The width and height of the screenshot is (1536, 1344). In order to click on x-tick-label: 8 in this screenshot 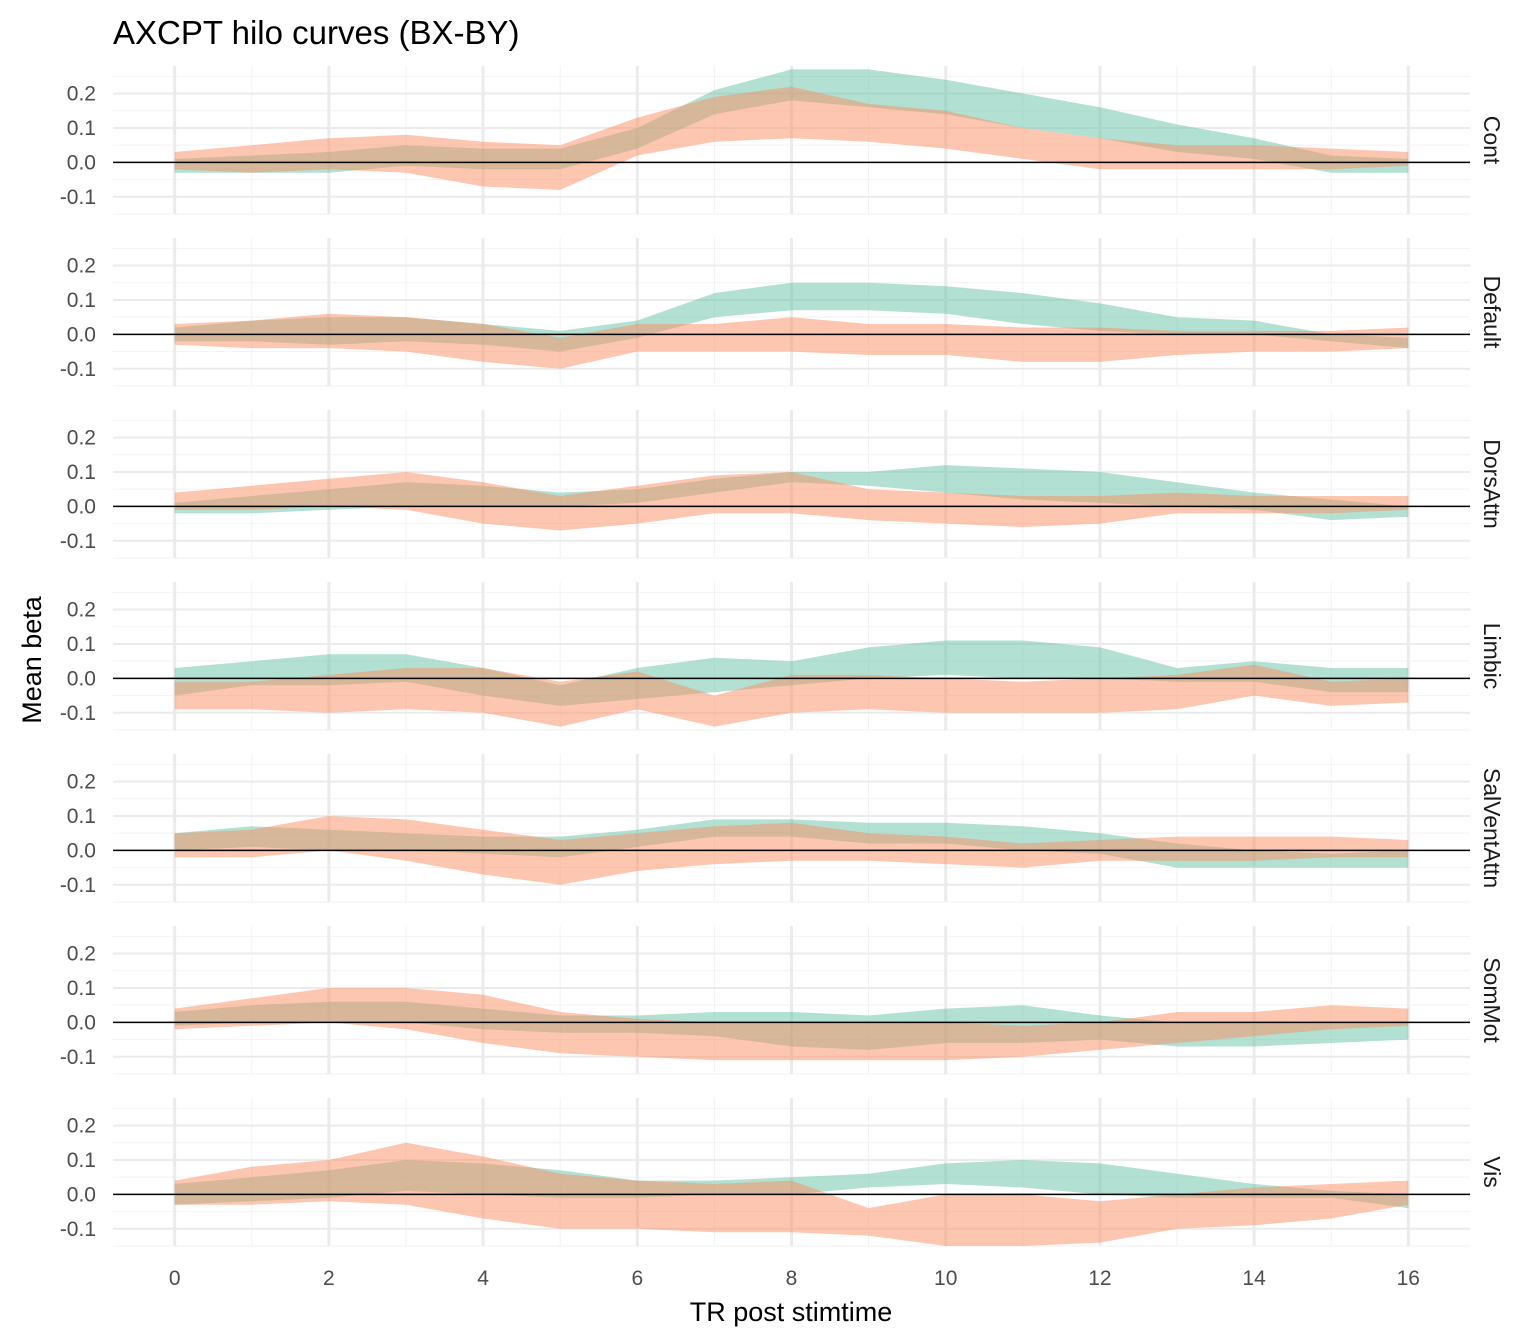, I will do `click(792, 1278)`.